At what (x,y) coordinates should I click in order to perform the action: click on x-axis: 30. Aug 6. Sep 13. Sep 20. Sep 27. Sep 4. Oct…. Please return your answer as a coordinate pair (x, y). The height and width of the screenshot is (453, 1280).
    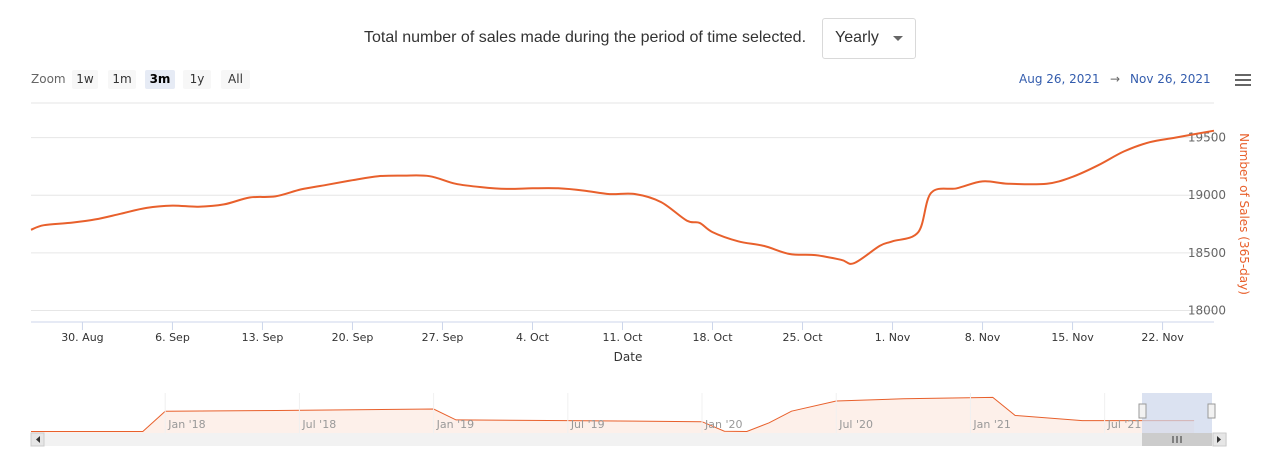
    Looking at the image, I should click on (622, 332).